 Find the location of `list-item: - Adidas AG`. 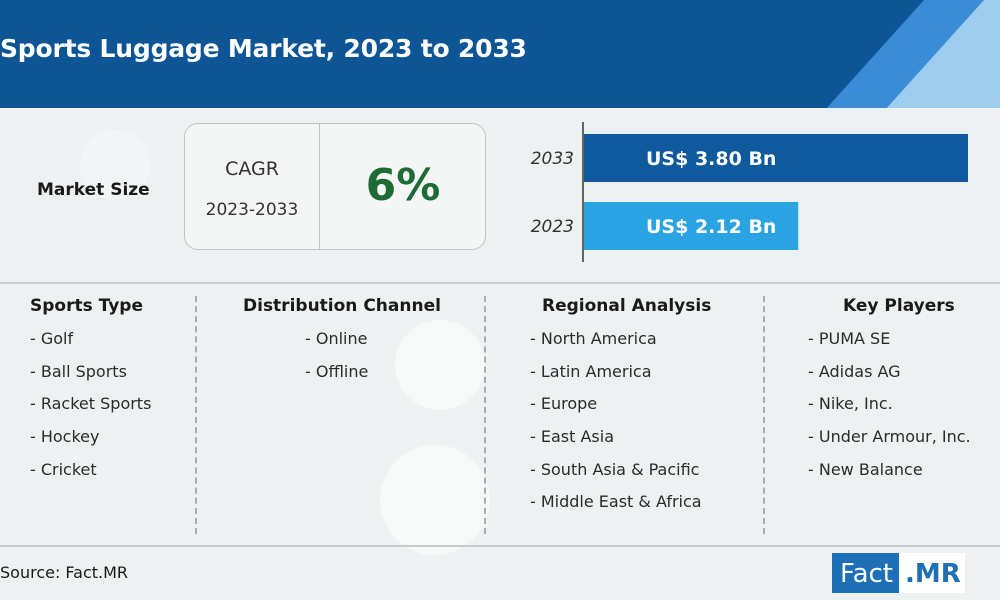

list-item: - Adidas AG is located at coordinates (854, 371).